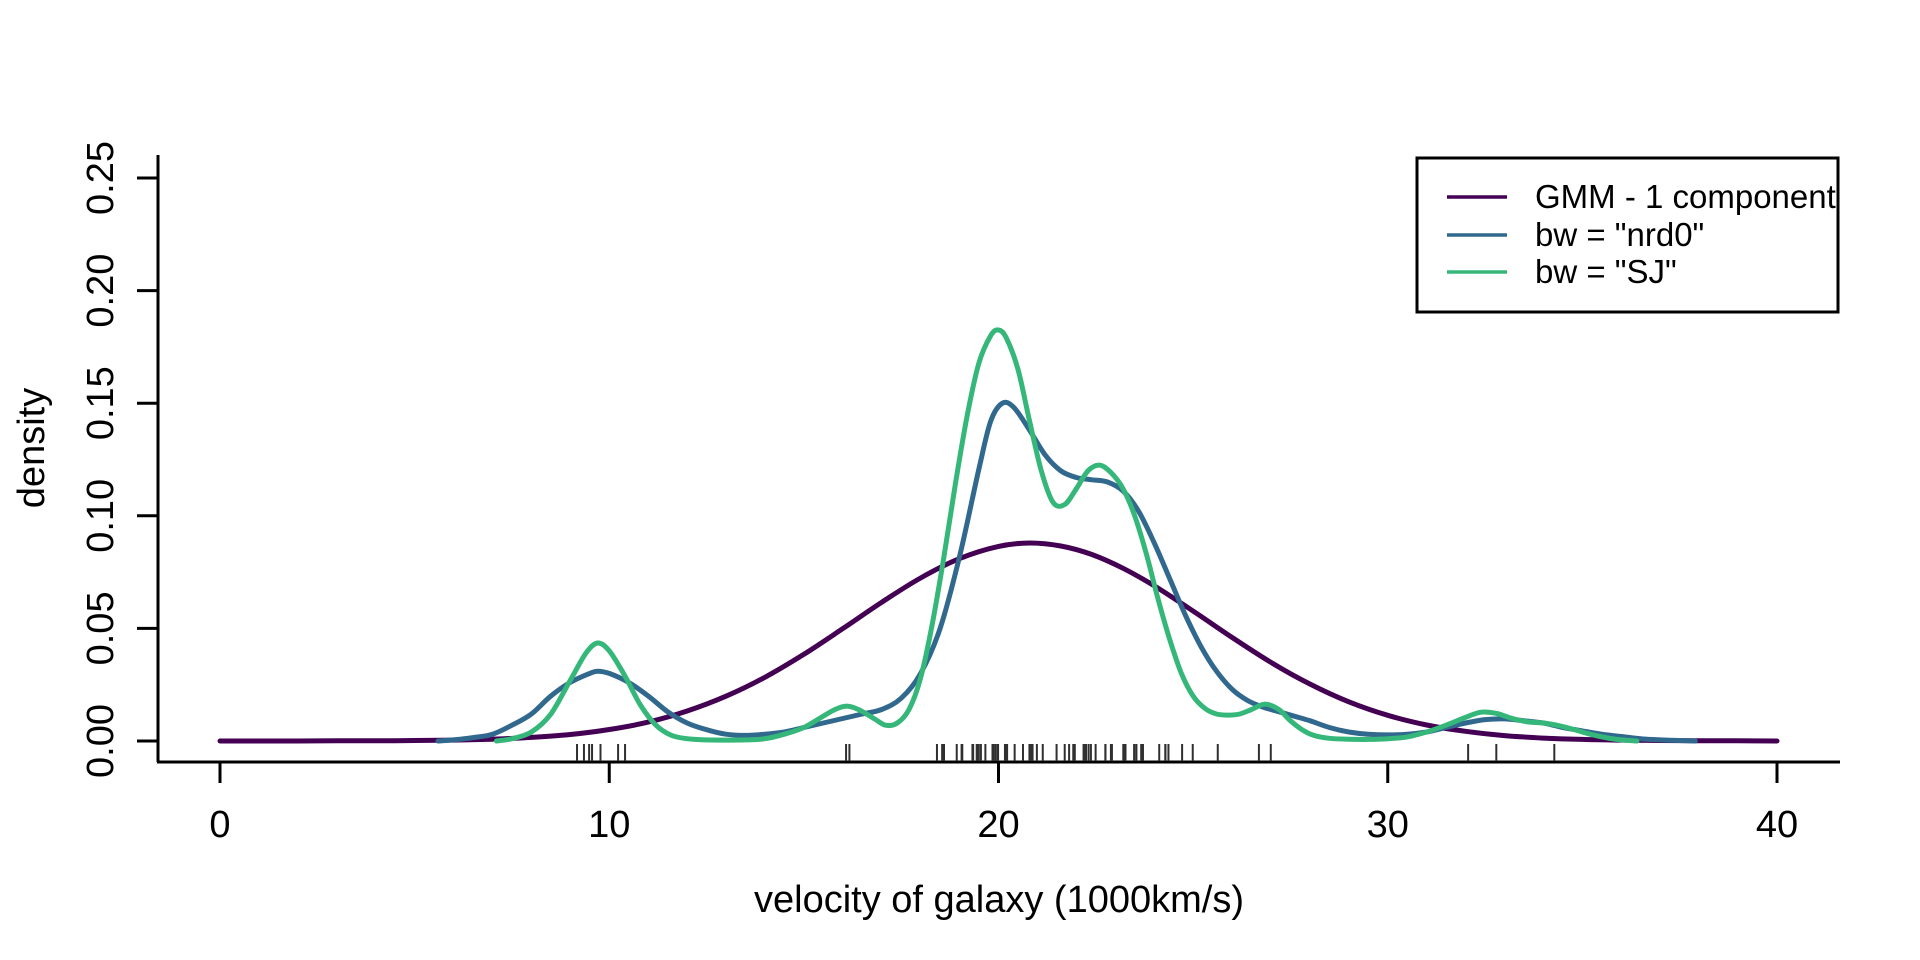 Image resolution: width=1920 pixels, height=960 pixels. What do you see at coordinates (1066, 752) in the screenshot?
I see `rug-marks` at bounding box center [1066, 752].